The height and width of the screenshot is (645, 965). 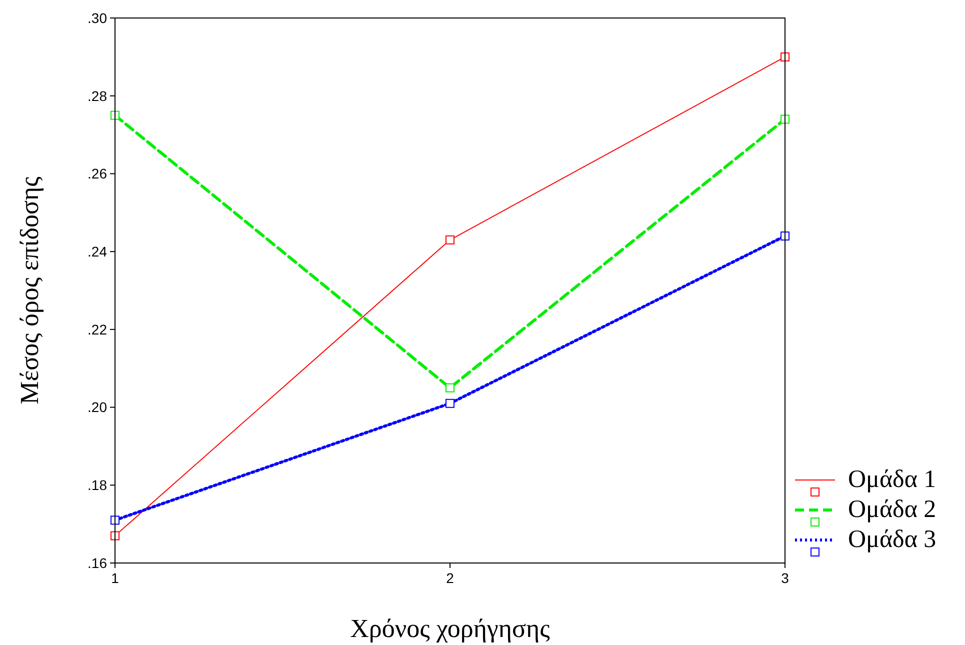 I want to click on y-tick-label: .24, so click(x=98, y=251).